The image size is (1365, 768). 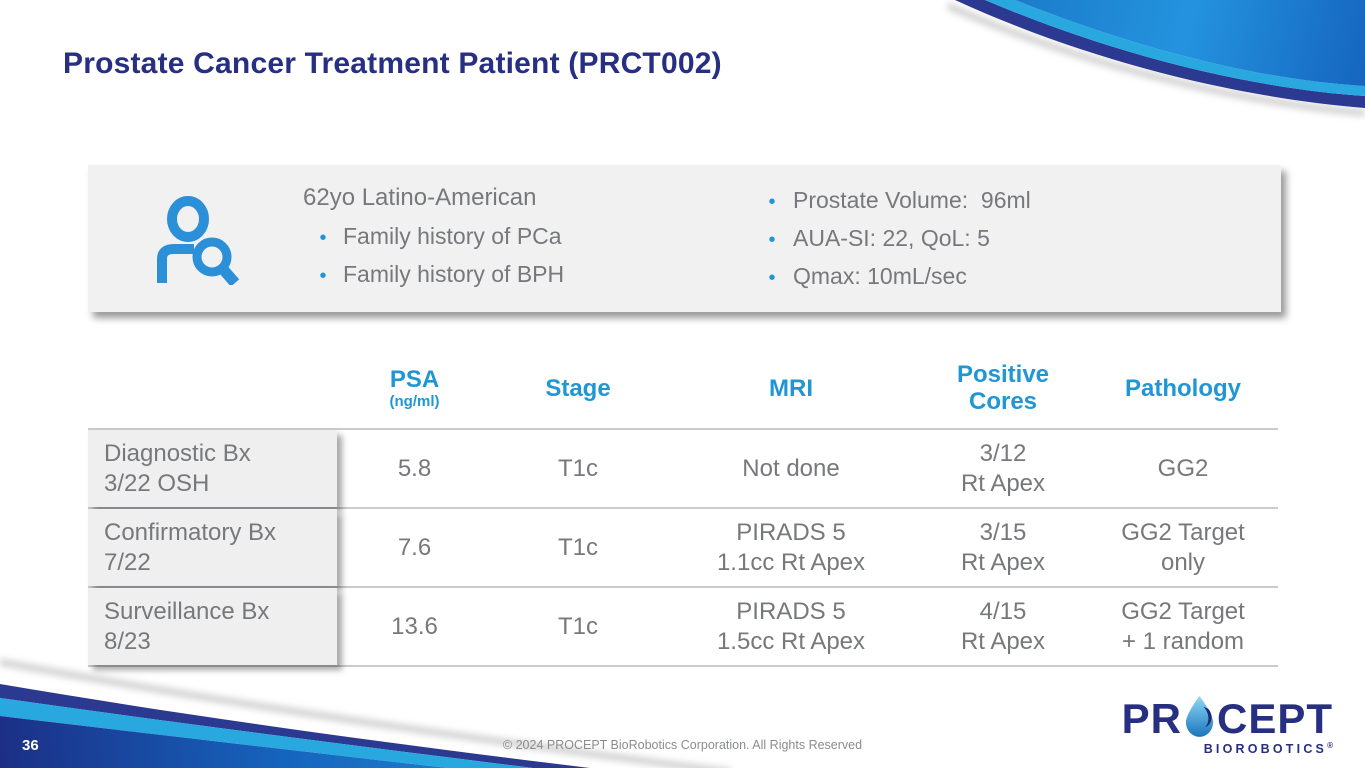 I want to click on bullet-text: Family history of BPH, so click(x=454, y=273).